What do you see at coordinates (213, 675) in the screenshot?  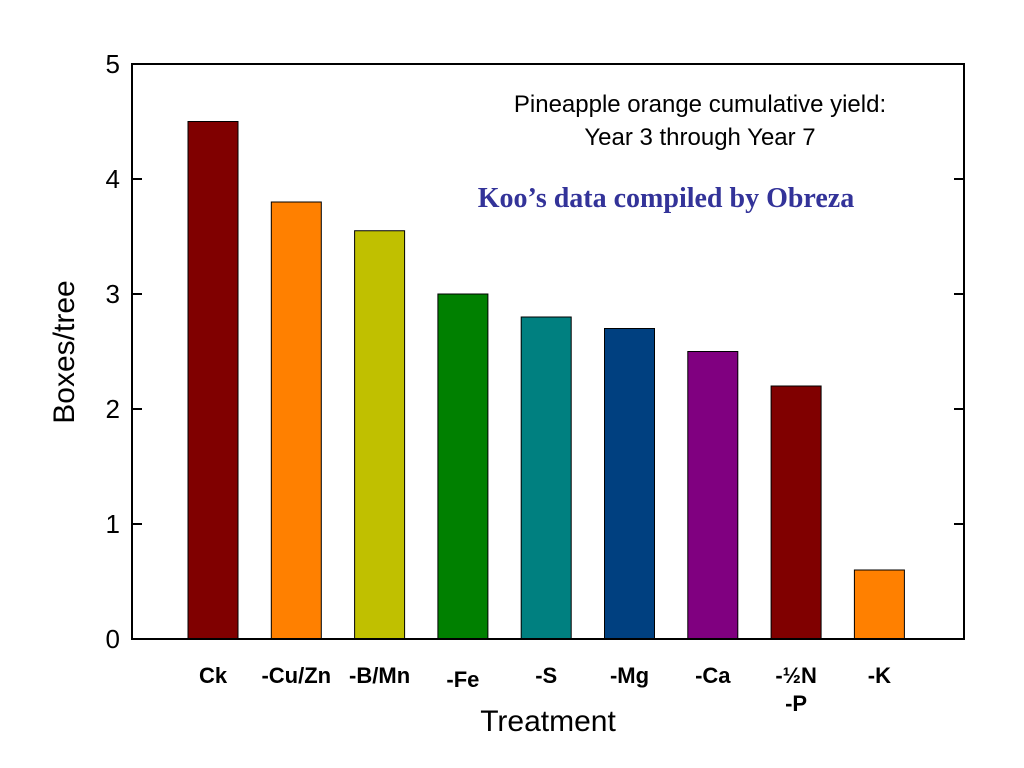 I see `x-tick-label: Ck` at bounding box center [213, 675].